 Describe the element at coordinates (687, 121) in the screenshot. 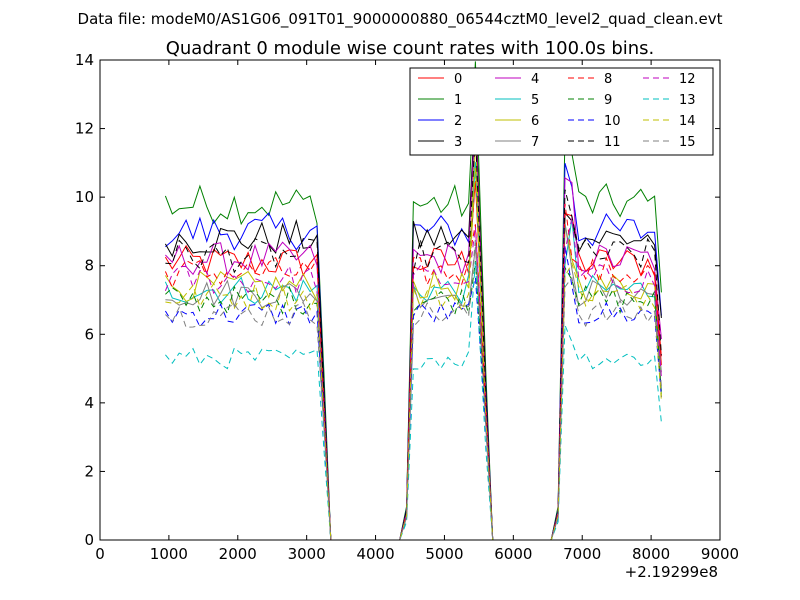

I see `legend-label-14: 14` at that location.